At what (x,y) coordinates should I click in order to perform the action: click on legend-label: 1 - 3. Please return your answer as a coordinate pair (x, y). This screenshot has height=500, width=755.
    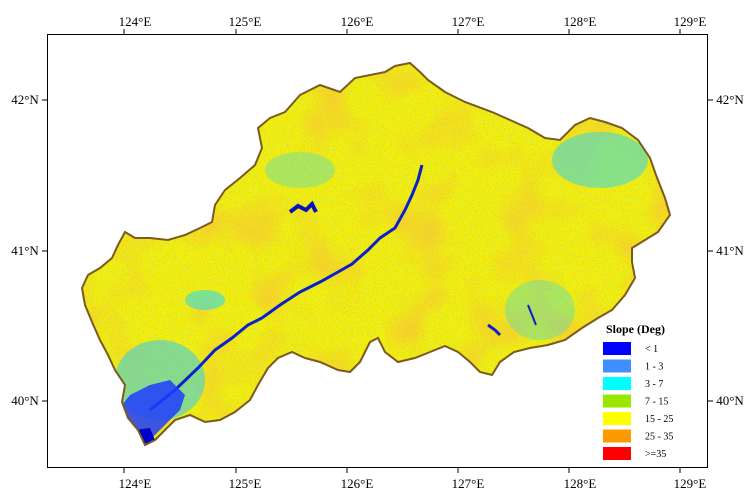
    Looking at the image, I should click on (654, 367).